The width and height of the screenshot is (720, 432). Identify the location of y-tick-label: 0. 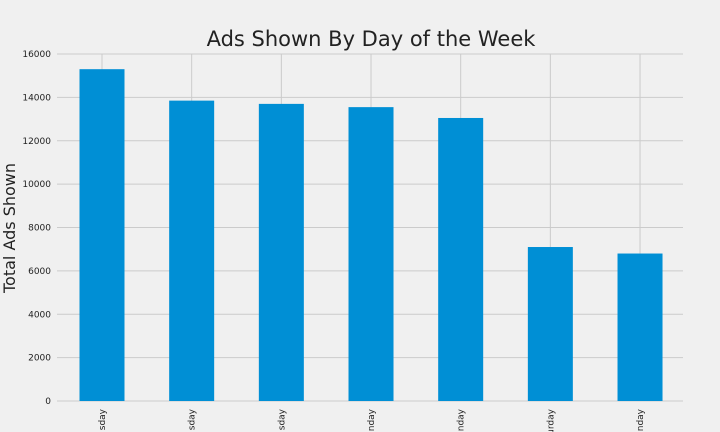
(48, 402).